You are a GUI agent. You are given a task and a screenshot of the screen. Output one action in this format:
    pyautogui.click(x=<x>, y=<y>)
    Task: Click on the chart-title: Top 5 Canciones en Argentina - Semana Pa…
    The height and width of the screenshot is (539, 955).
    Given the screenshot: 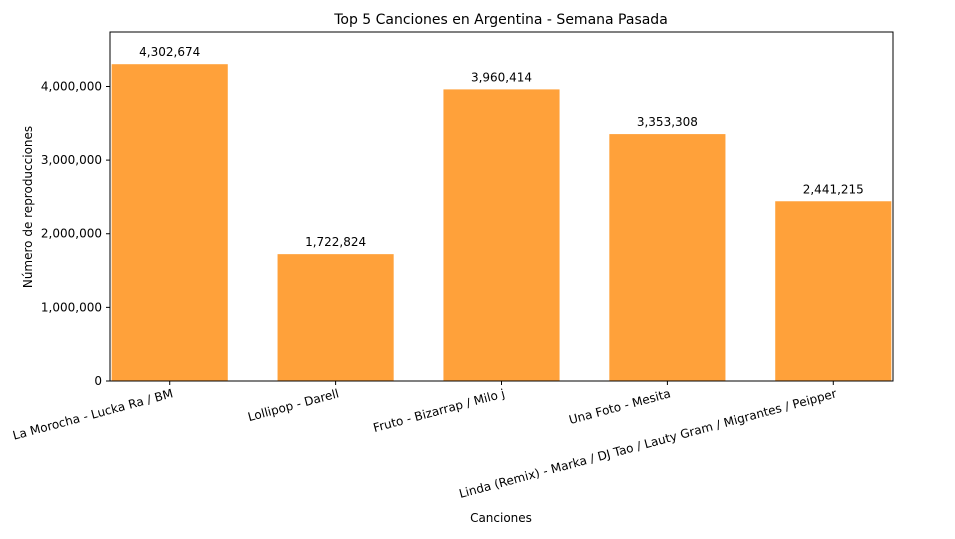 What is the action you would take?
    pyautogui.click(x=500, y=20)
    